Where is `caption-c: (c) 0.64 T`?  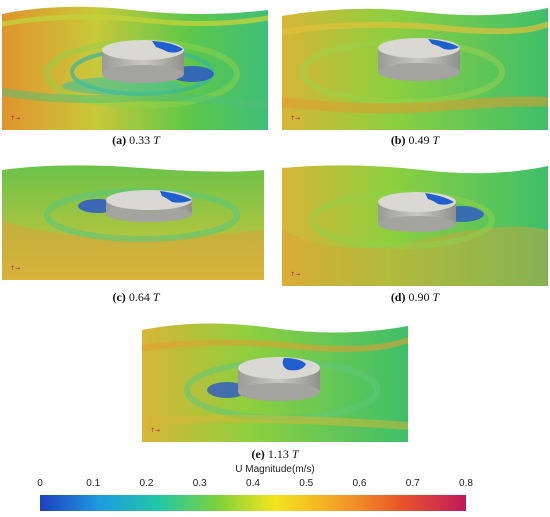
caption-c: (c) 0.64 T is located at coordinates (136, 297).